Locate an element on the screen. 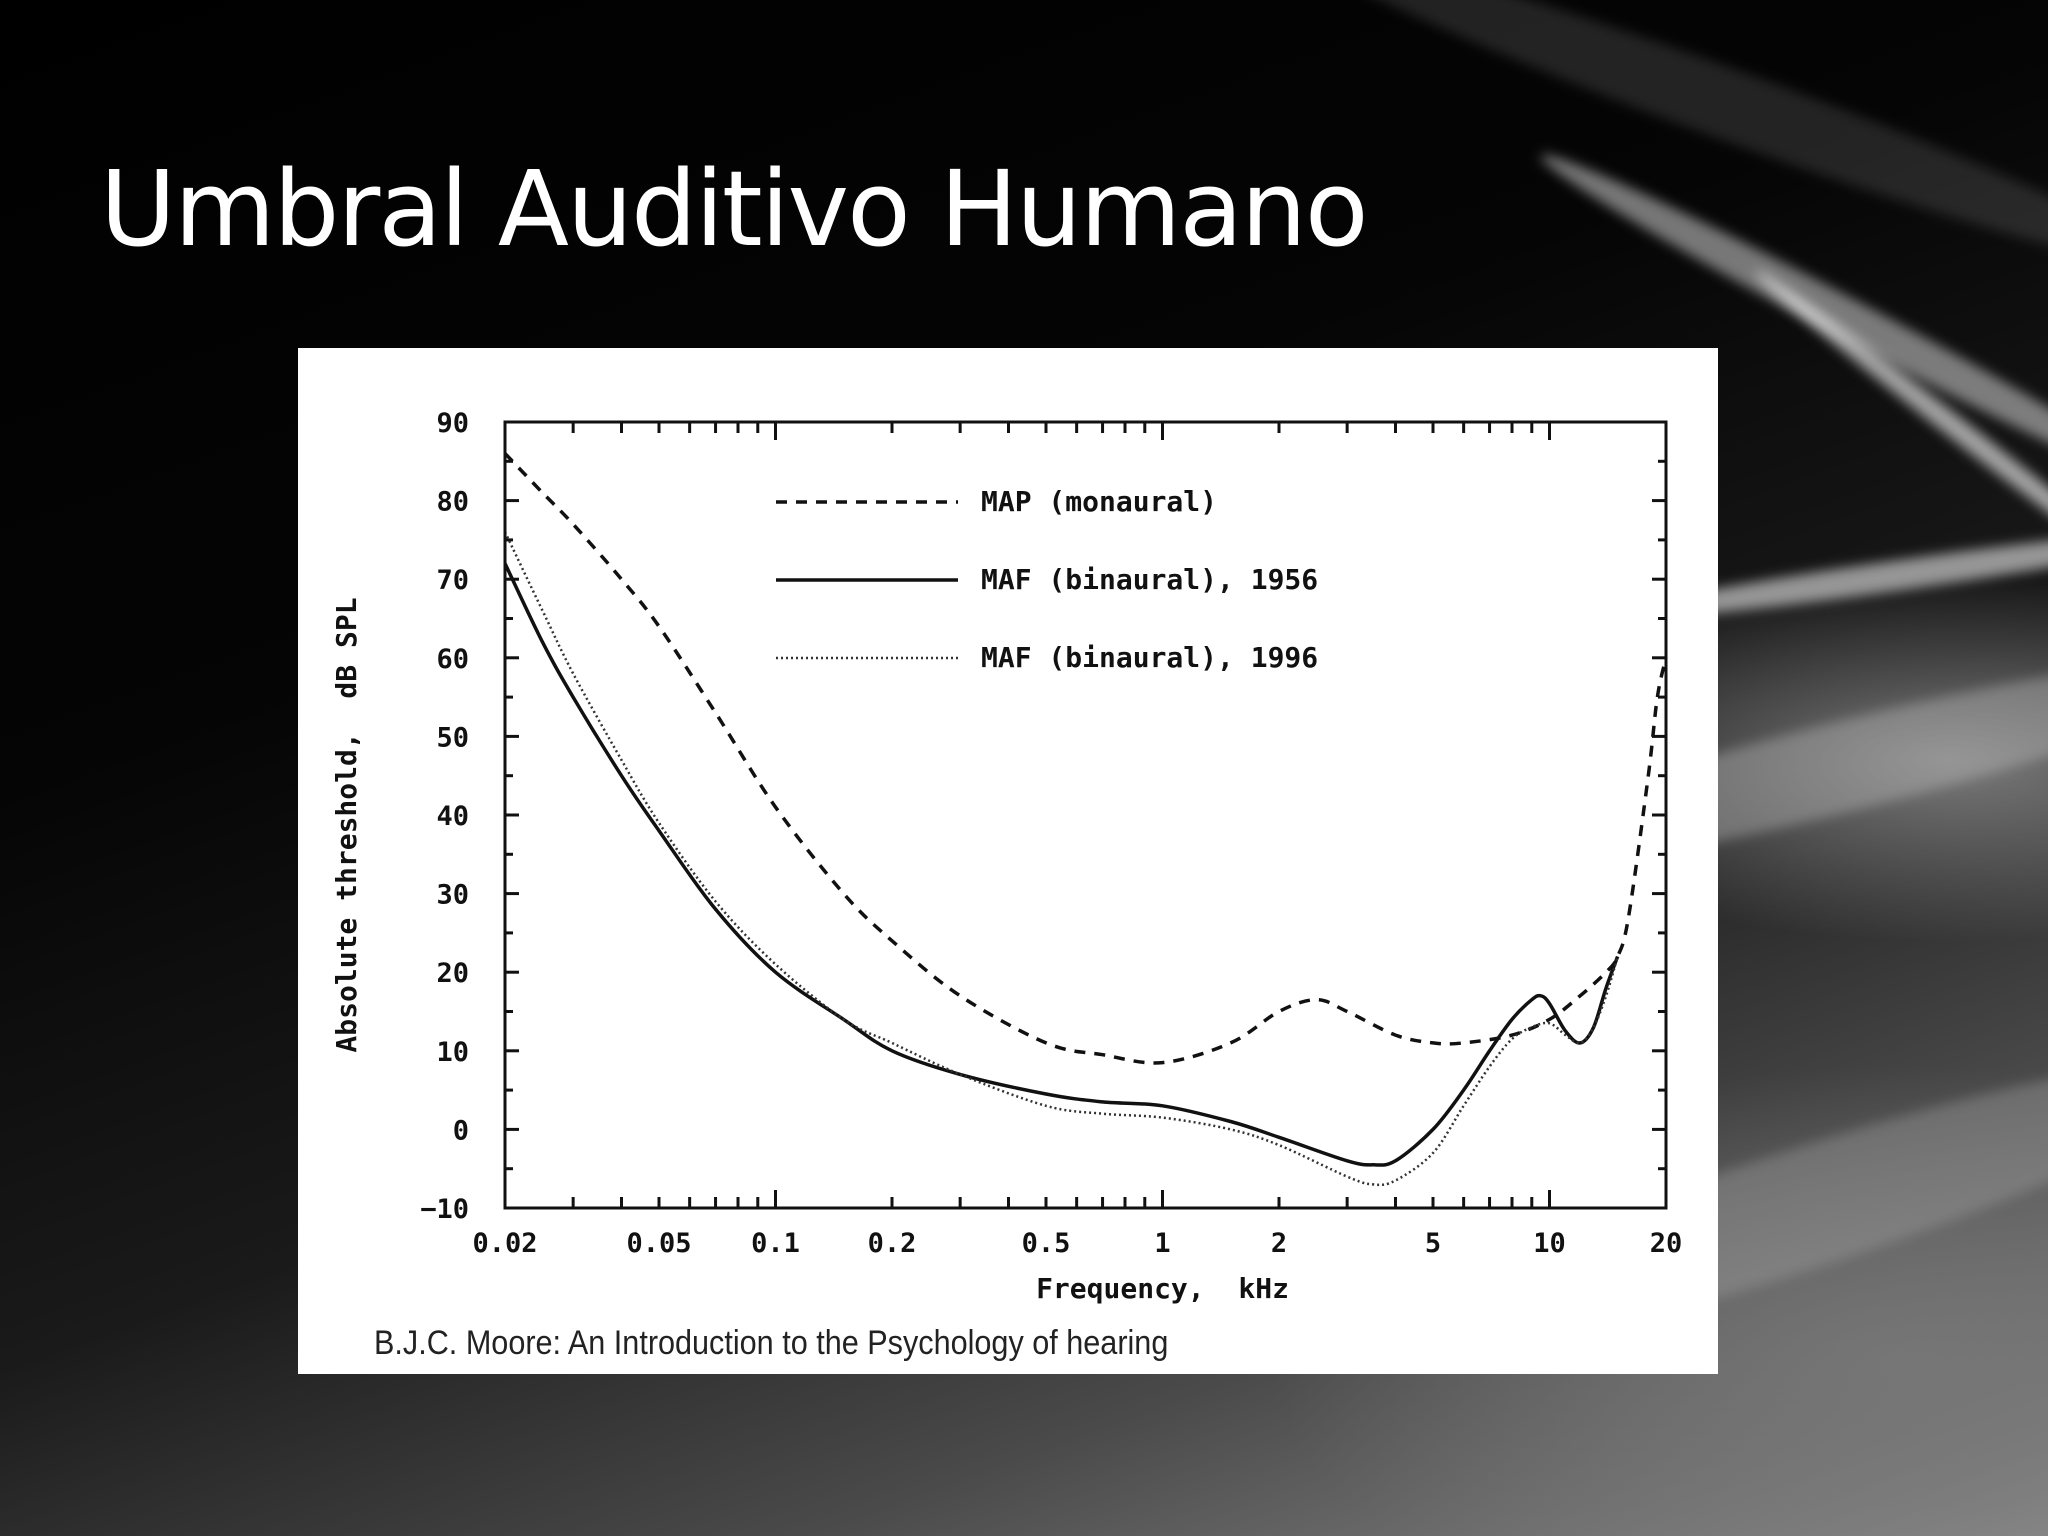 The width and height of the screenshot is (2048, 1536). x-tick-label: 0.02 is located at coordinates (504, 1243).